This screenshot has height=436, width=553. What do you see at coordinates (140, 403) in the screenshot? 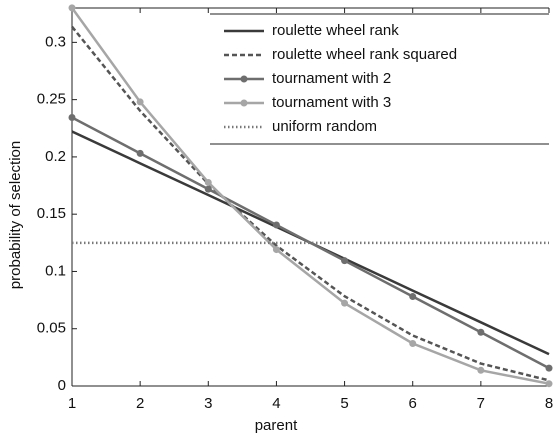
I see `x-tick-label: 2` at bounding box center [140, 403].